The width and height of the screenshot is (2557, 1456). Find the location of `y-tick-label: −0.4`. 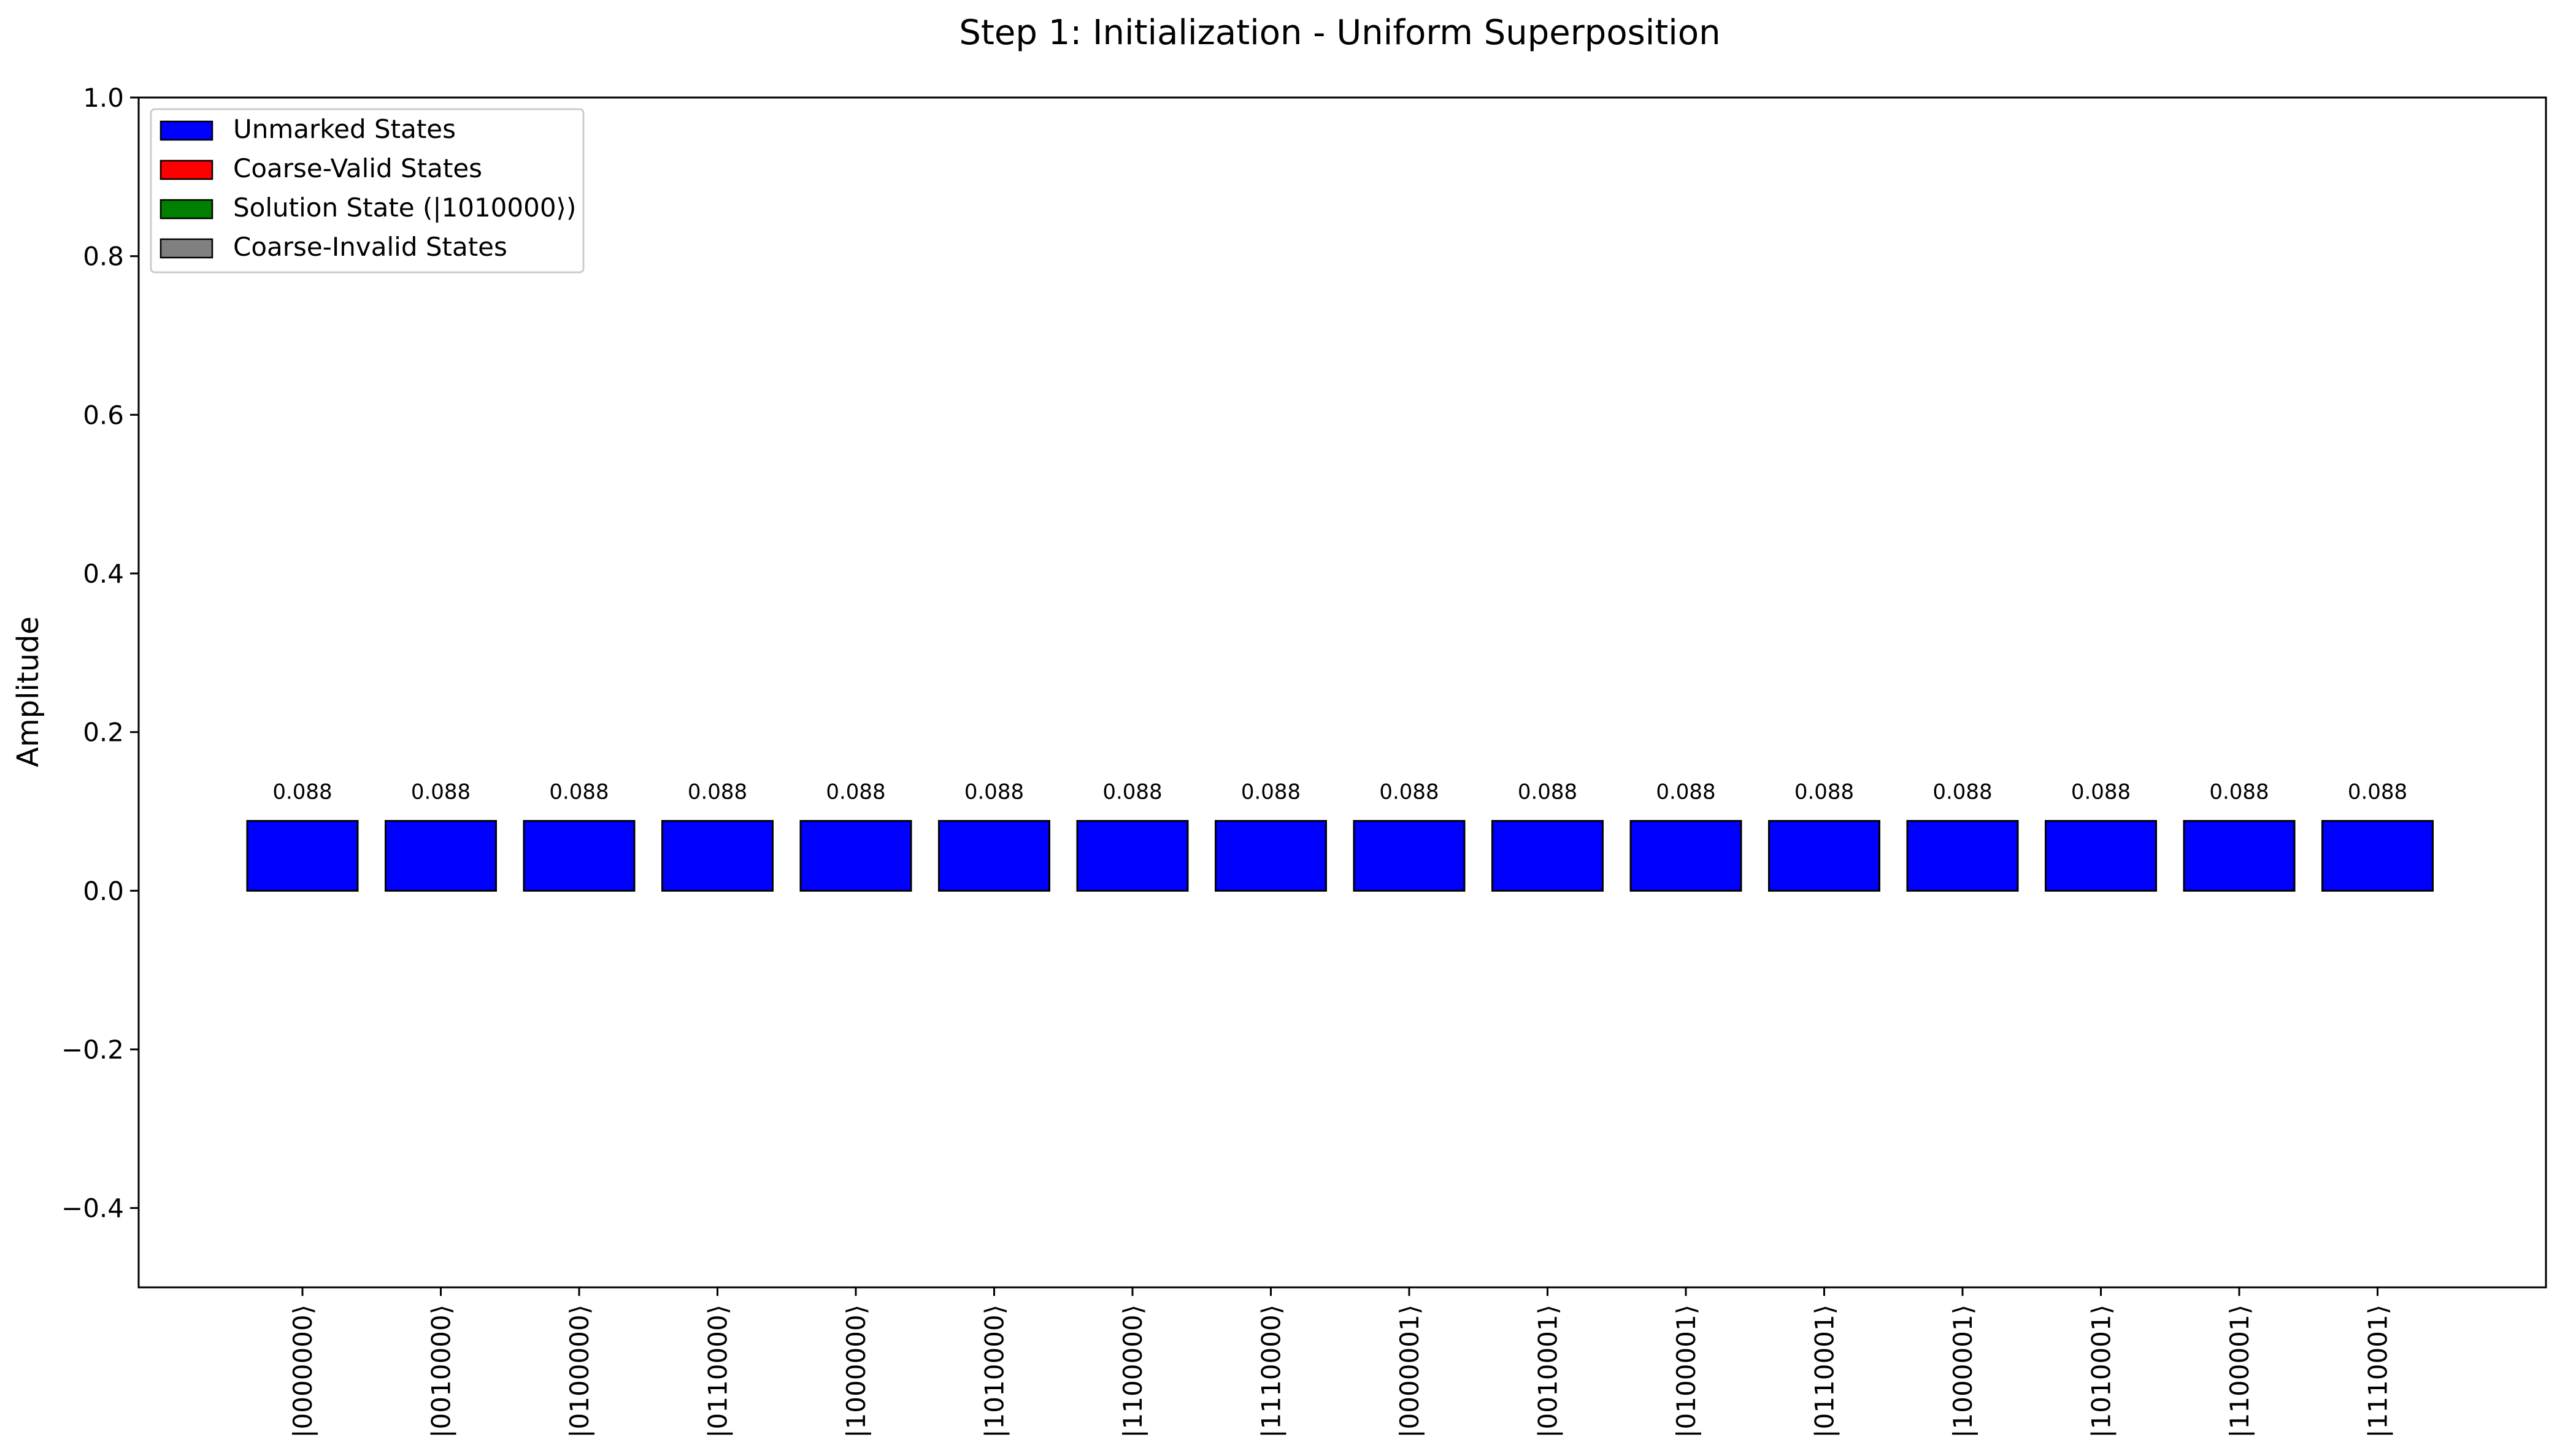

y-tick-label: −0.4 is located at coordinates (92, 1209).